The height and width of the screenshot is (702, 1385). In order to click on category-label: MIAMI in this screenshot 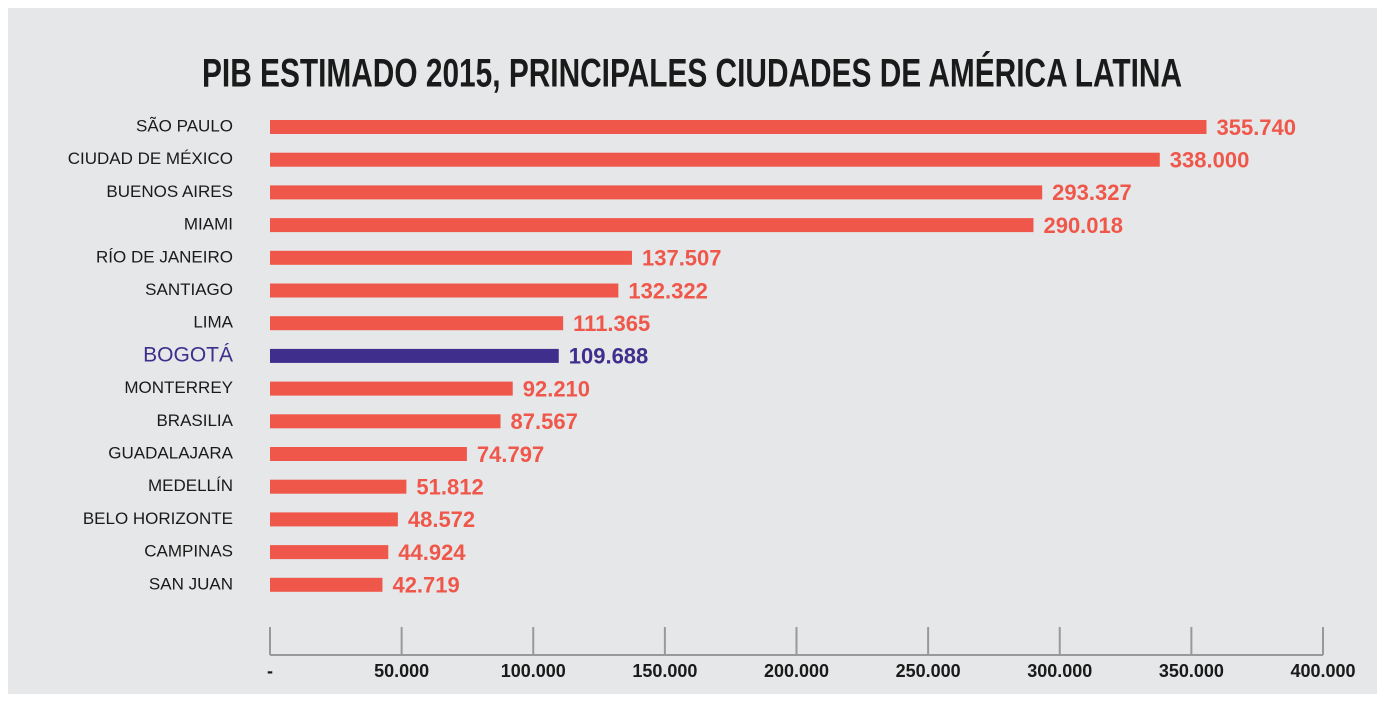, I will do `click(208, 224)`.